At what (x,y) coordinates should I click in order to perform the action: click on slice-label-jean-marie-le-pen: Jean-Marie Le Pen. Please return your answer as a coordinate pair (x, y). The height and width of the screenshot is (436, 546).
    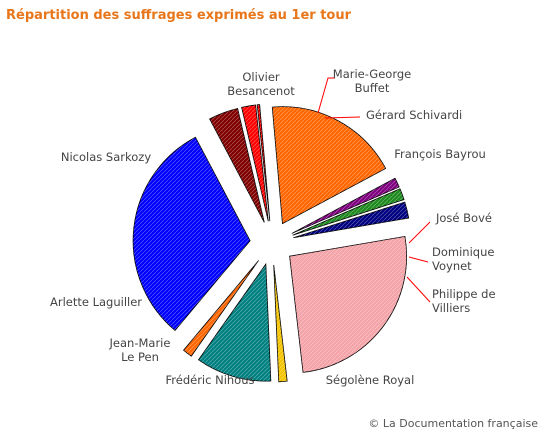
    Looking at the image, I should click on (140, 350).